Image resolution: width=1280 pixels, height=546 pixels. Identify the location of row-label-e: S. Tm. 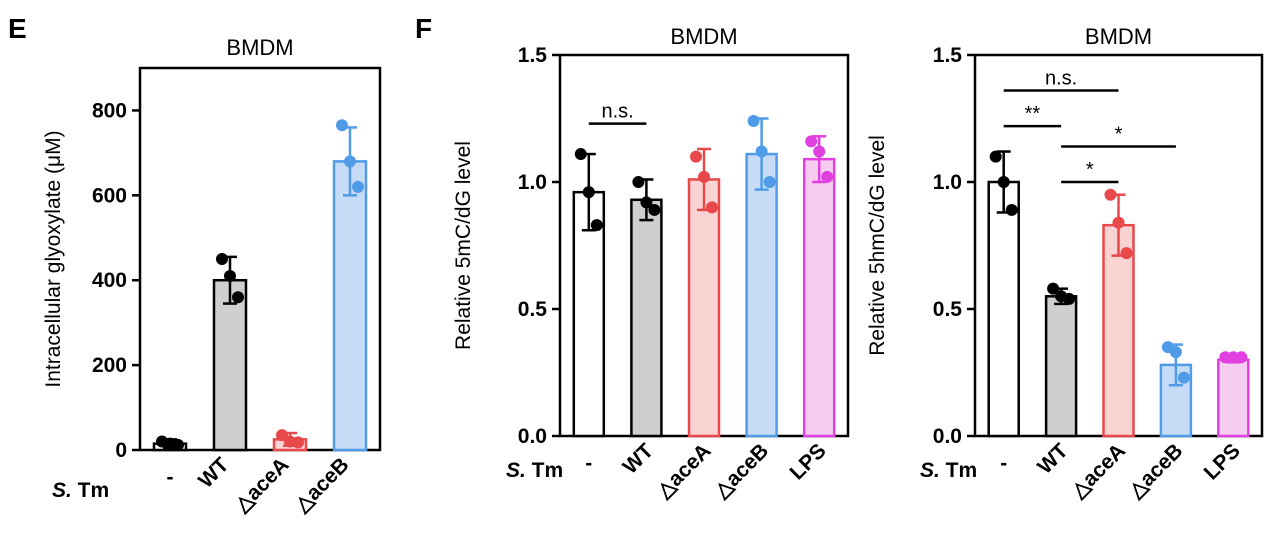
(80, 490).